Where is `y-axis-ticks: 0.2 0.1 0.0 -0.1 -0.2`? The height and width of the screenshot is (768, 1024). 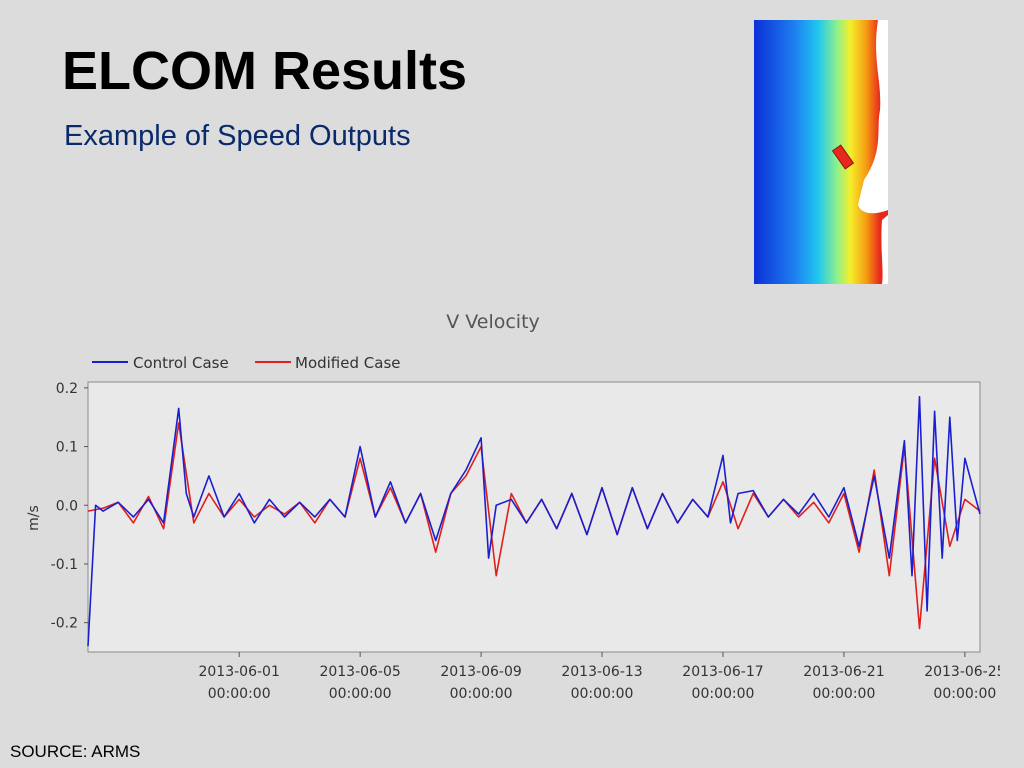 y-axis-ticks: 0.2 0.1 0.0 -0.1 -0.2 is located at coordinates (69, 506).